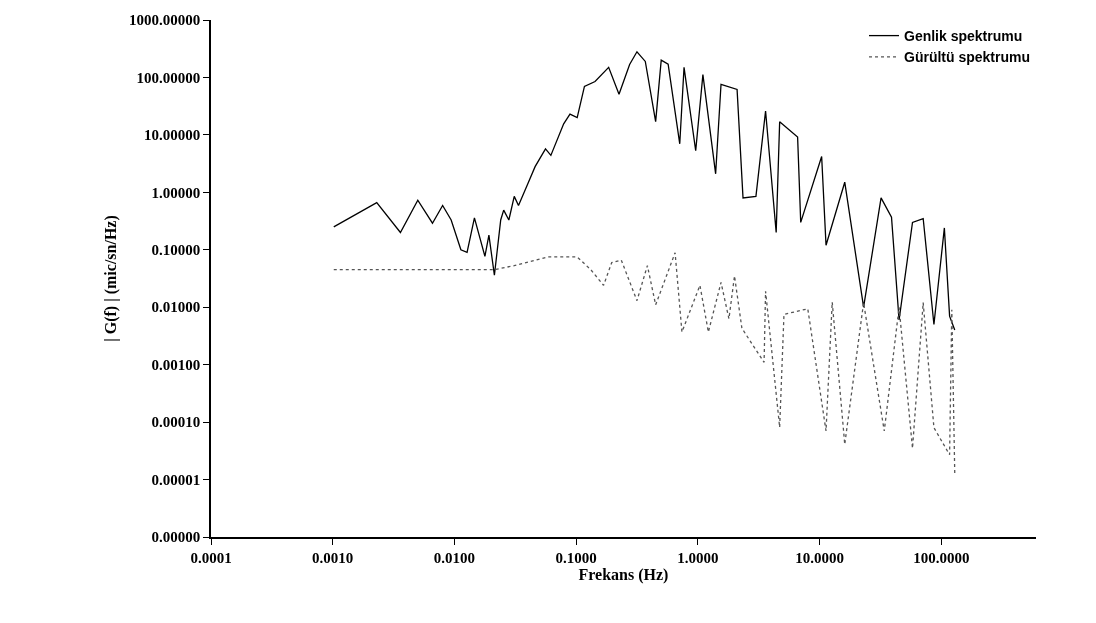 This screenshot has height=623, width=1096. I want to click on x-tick-label: 1.0000, so click(698, 557).